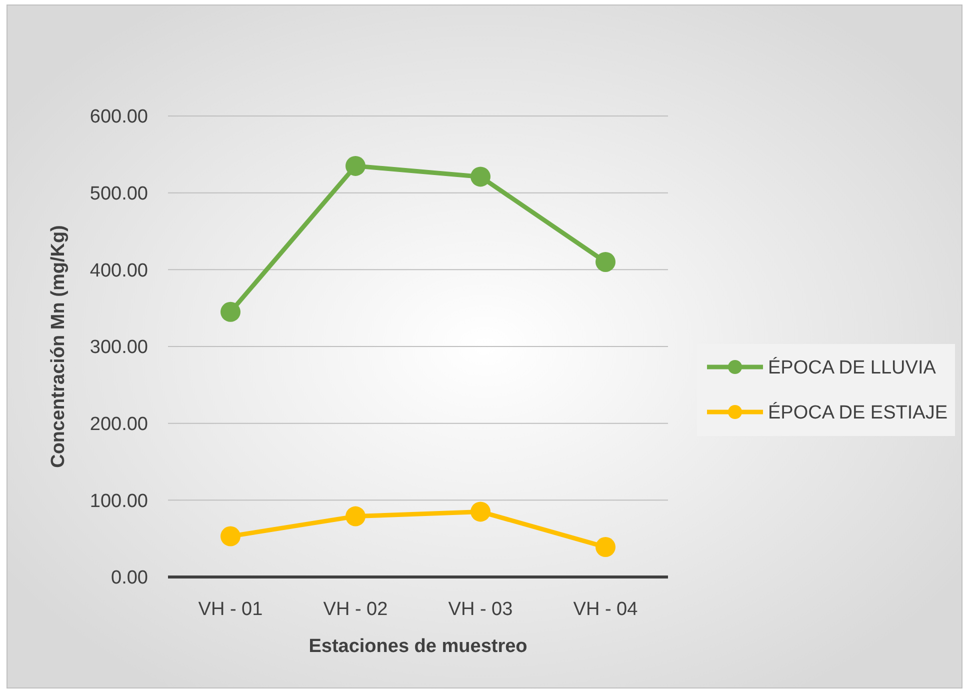 The image size is (966, 693). I want to click on y-tick-label: 200.00, so click(119, 424).